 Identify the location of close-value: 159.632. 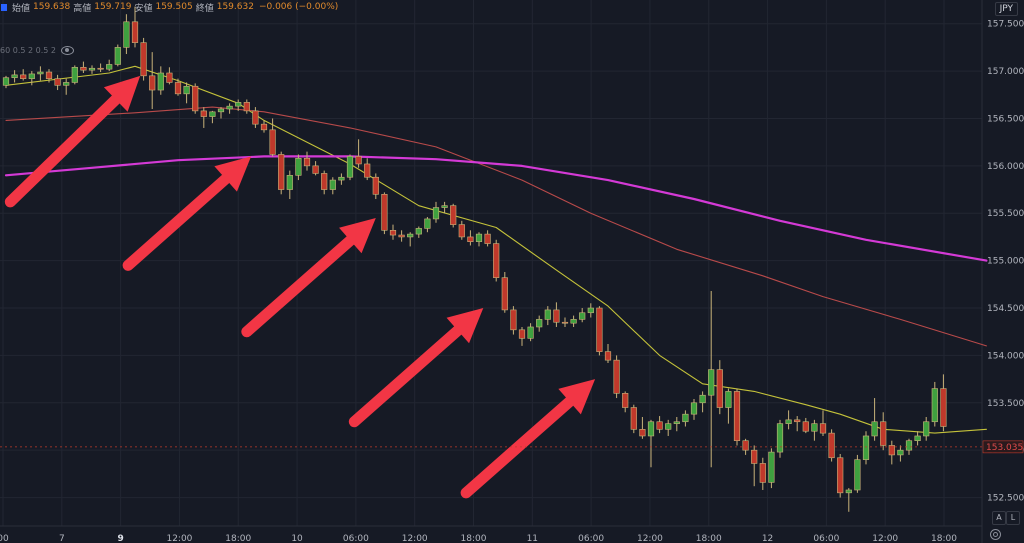
(235, 7).